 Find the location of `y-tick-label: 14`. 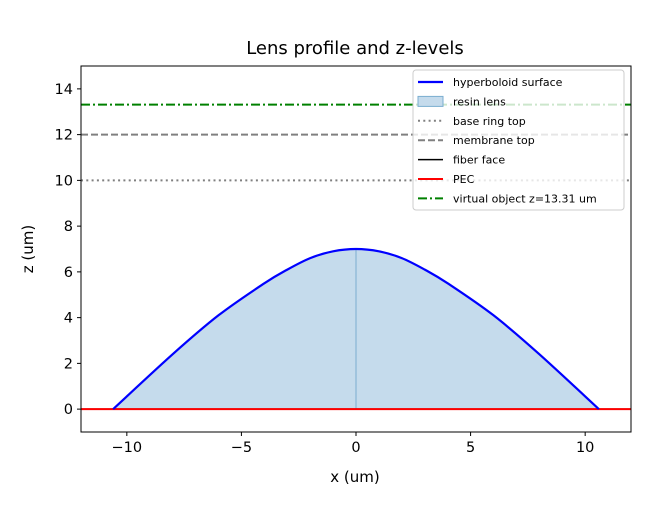

y-tick-label: 14 is located at coordinates (64, 90).